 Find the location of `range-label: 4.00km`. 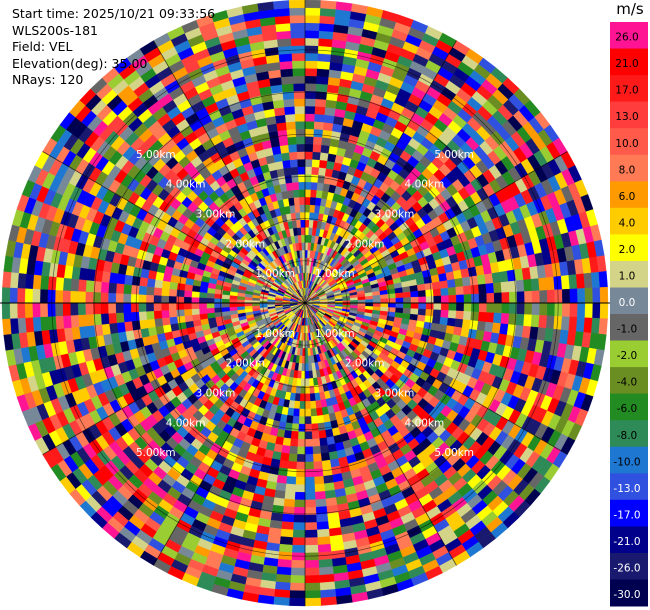

range-label: 4.00km is located at coordinates (425, 185).